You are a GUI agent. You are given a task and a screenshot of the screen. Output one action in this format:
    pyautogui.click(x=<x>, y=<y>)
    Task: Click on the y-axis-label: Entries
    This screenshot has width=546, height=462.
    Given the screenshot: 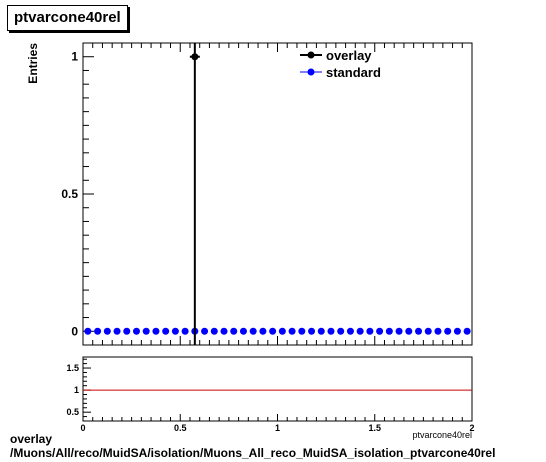 What is the action you would take?
    pyautogui.click(x=33, y=63)
    